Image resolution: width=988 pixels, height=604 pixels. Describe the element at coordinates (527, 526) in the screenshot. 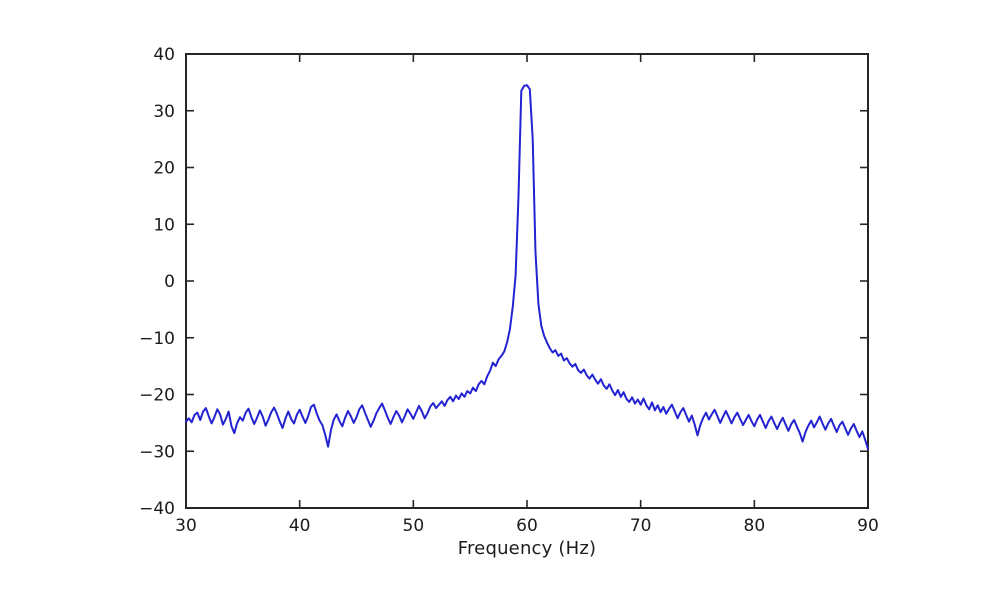

I see `x-tick-label: 60` at that location.